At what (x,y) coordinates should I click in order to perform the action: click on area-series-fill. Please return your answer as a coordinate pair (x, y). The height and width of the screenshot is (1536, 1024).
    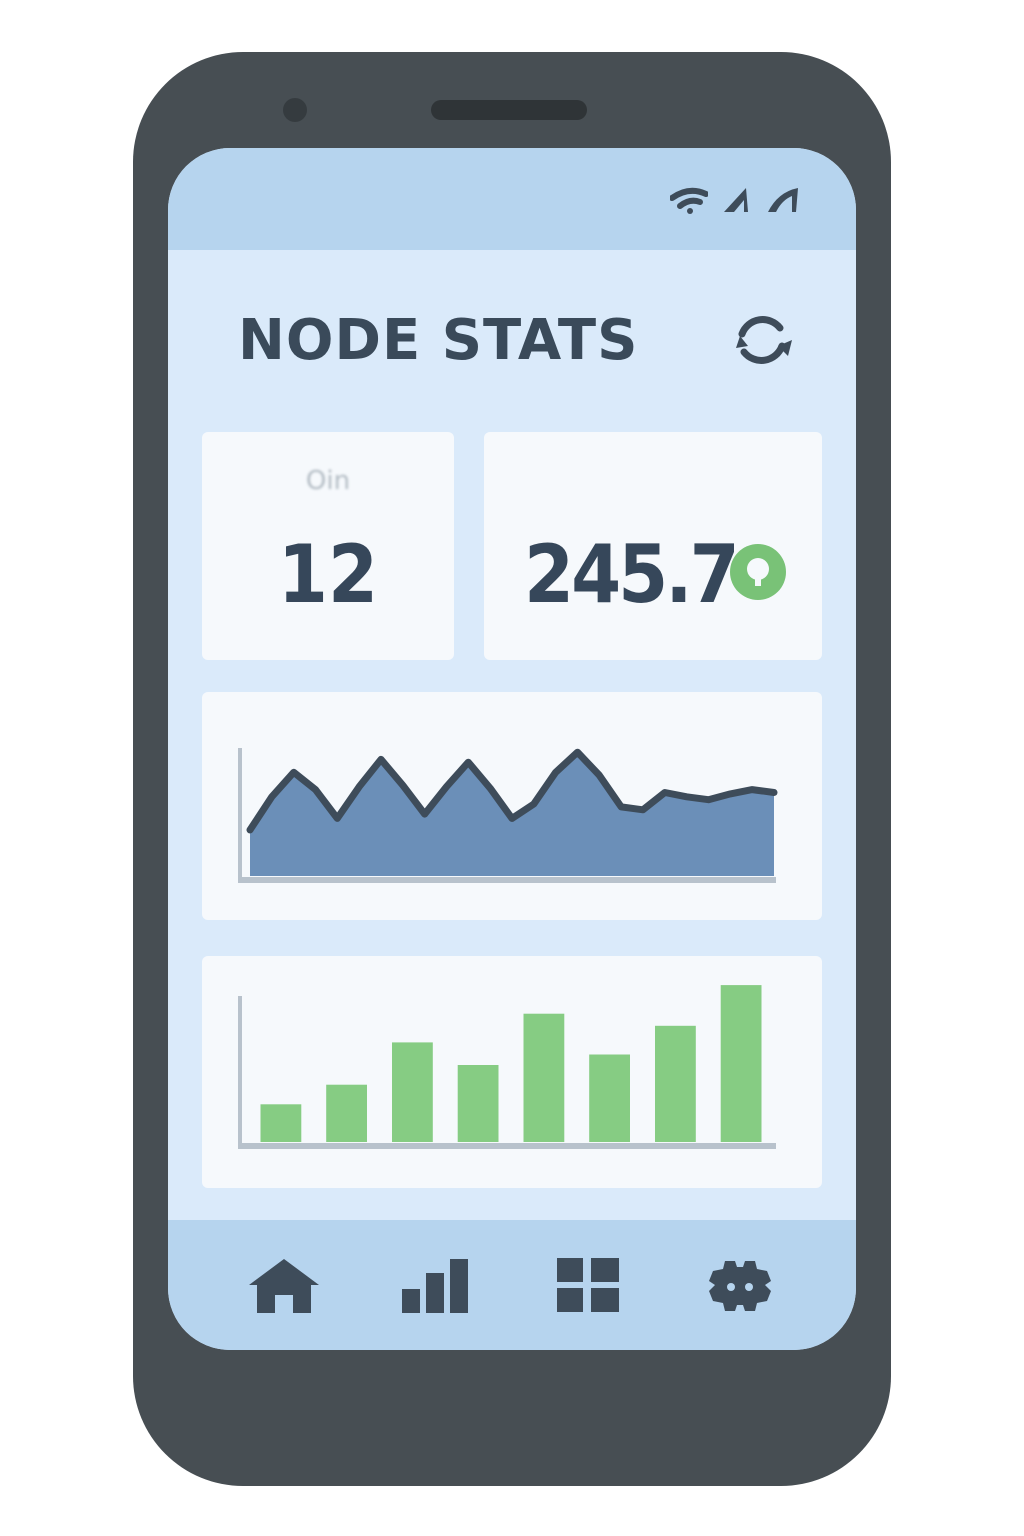
    Looking at the image, I should click on (512, 814).